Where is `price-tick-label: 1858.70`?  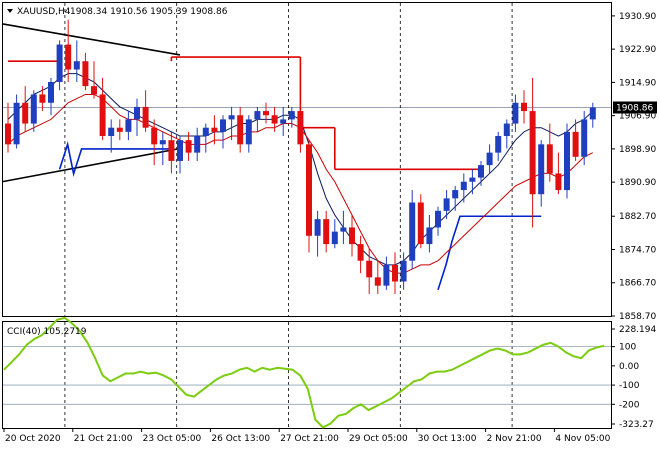 price-tick-label: 1858.70 is located at coordinates (637, 317).